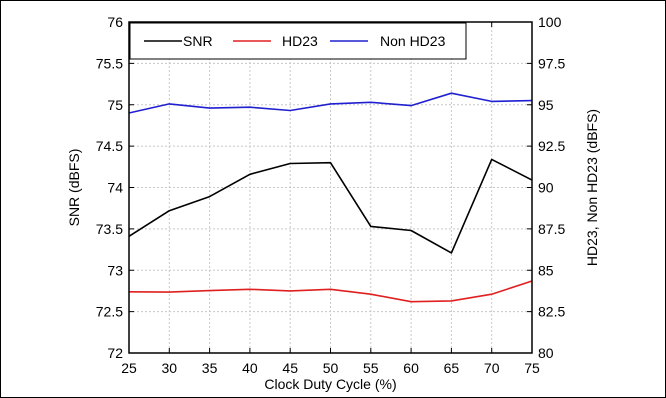 This screenshot has width=666, height=398. I want to click on x-tick-label: 35, so click(210, 368).